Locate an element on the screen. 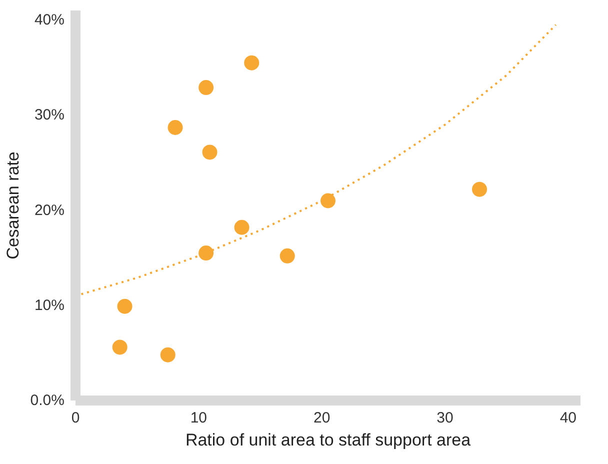  x-tick-label: 0 is located at coordinates (75, 418).